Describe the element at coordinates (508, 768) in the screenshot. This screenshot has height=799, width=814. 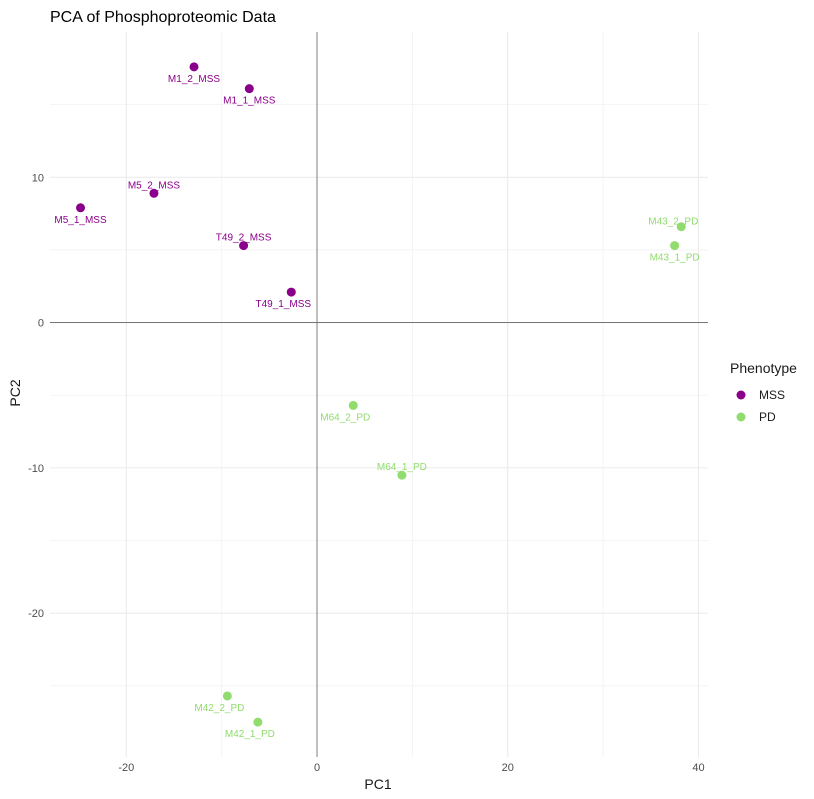
I see `x-tick-label: 20` at that location.